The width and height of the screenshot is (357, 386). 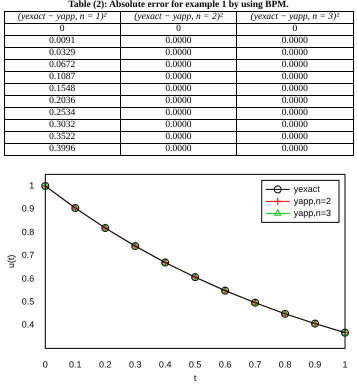 What do you see at coordinates (62, 149) in the screenshot?
I see `text: 0.3996` at bounding box center [62, 149].